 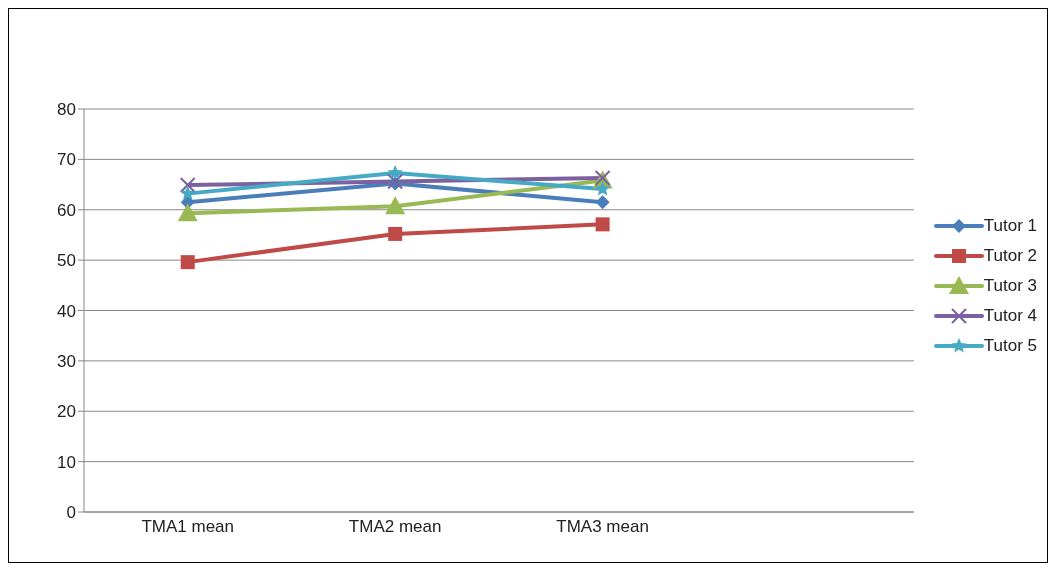 What do you see at coordinates (1010, 285) in the screenshot?
I see `legend-label: Tutor 3` at bounding box center [1010, 285].